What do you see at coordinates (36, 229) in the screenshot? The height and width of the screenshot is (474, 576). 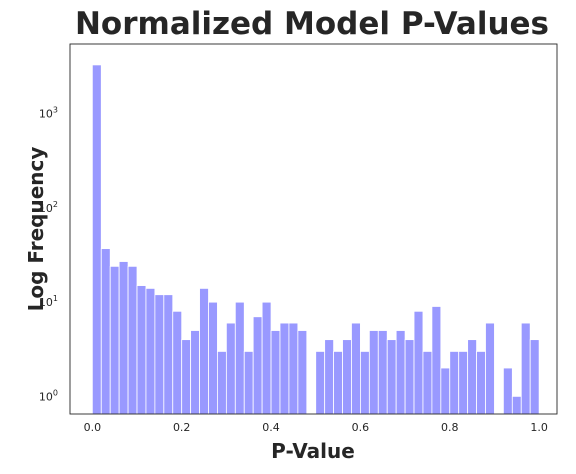 I see `y-axis-label: Log Frequency` at bounding box center [36, 229].